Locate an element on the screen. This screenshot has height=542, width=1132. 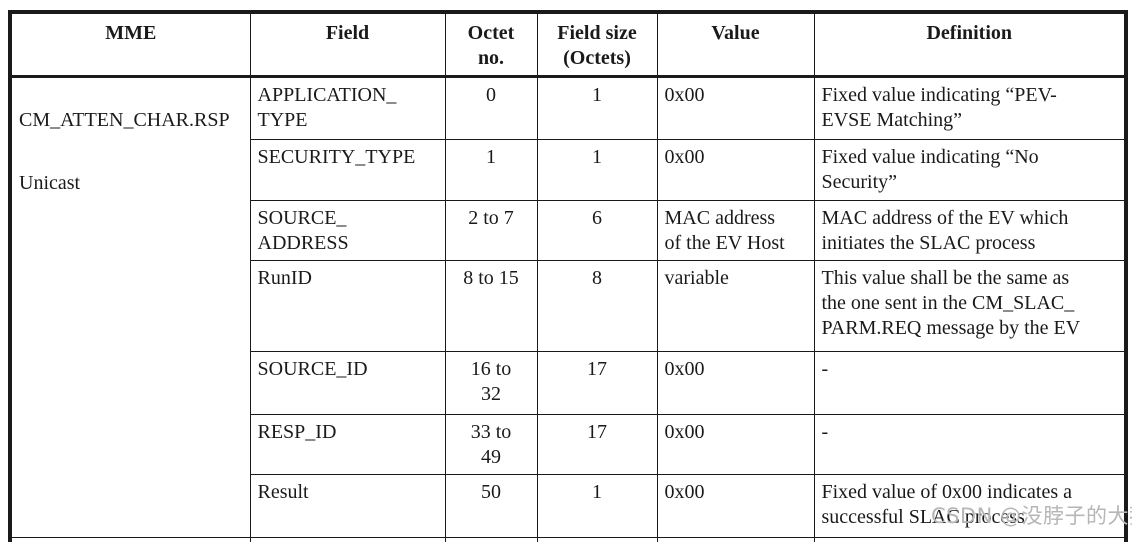
cell-field is located at coordinates (347, 539).